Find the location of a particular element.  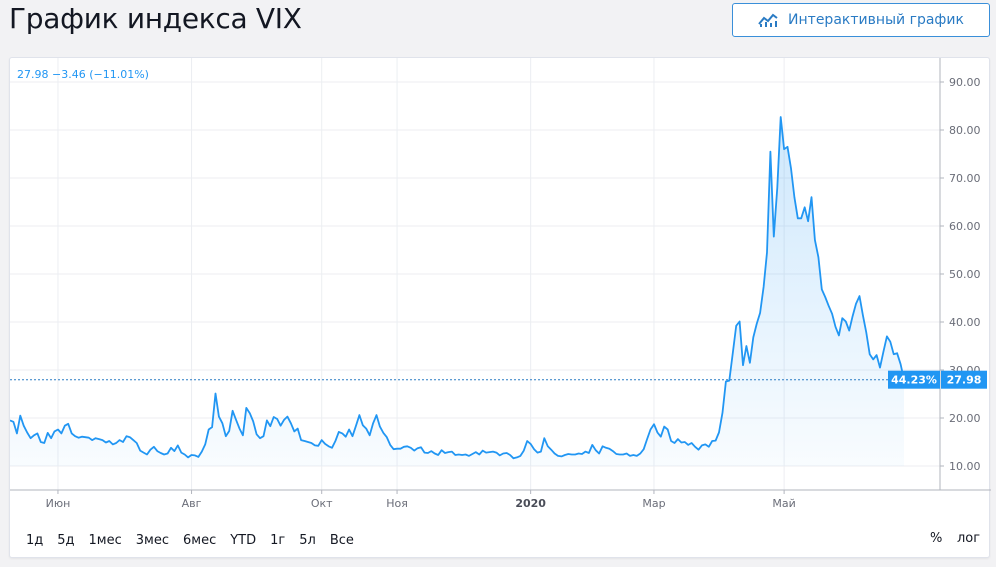

x-tick-label: Окт is located at coordinates (322, 503).